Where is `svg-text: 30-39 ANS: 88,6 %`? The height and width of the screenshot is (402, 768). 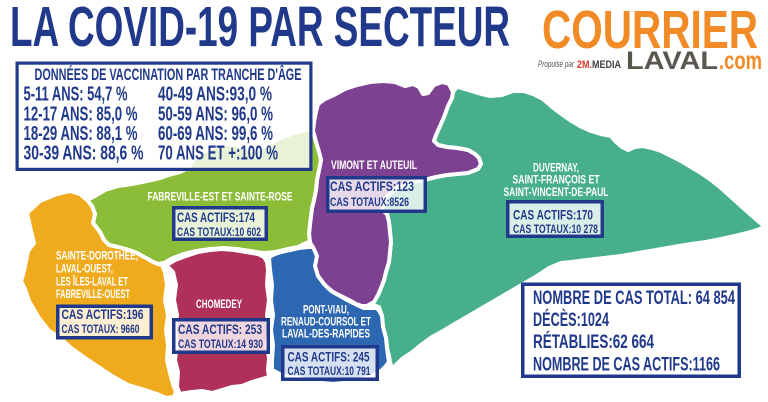
svg-text: 30-39 ANS: 88,6 % is located at coordinates (84, 154).